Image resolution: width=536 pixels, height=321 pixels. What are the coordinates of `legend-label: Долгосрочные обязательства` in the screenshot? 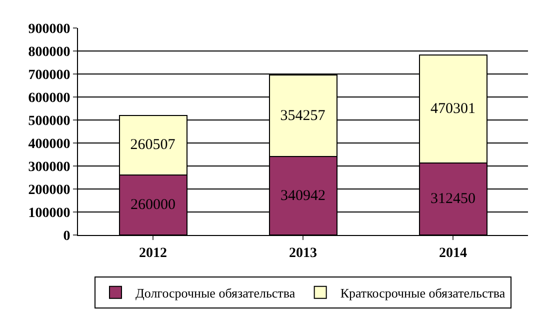 It's located at (216, 292).